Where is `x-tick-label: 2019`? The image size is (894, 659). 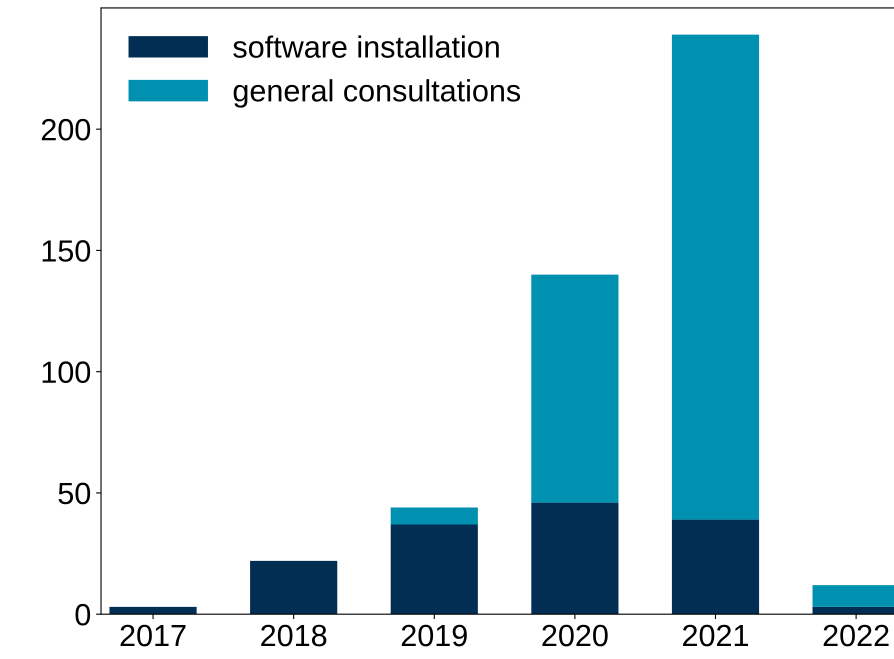 x-tick-label: 2019 is located at coordinates (434, 635).